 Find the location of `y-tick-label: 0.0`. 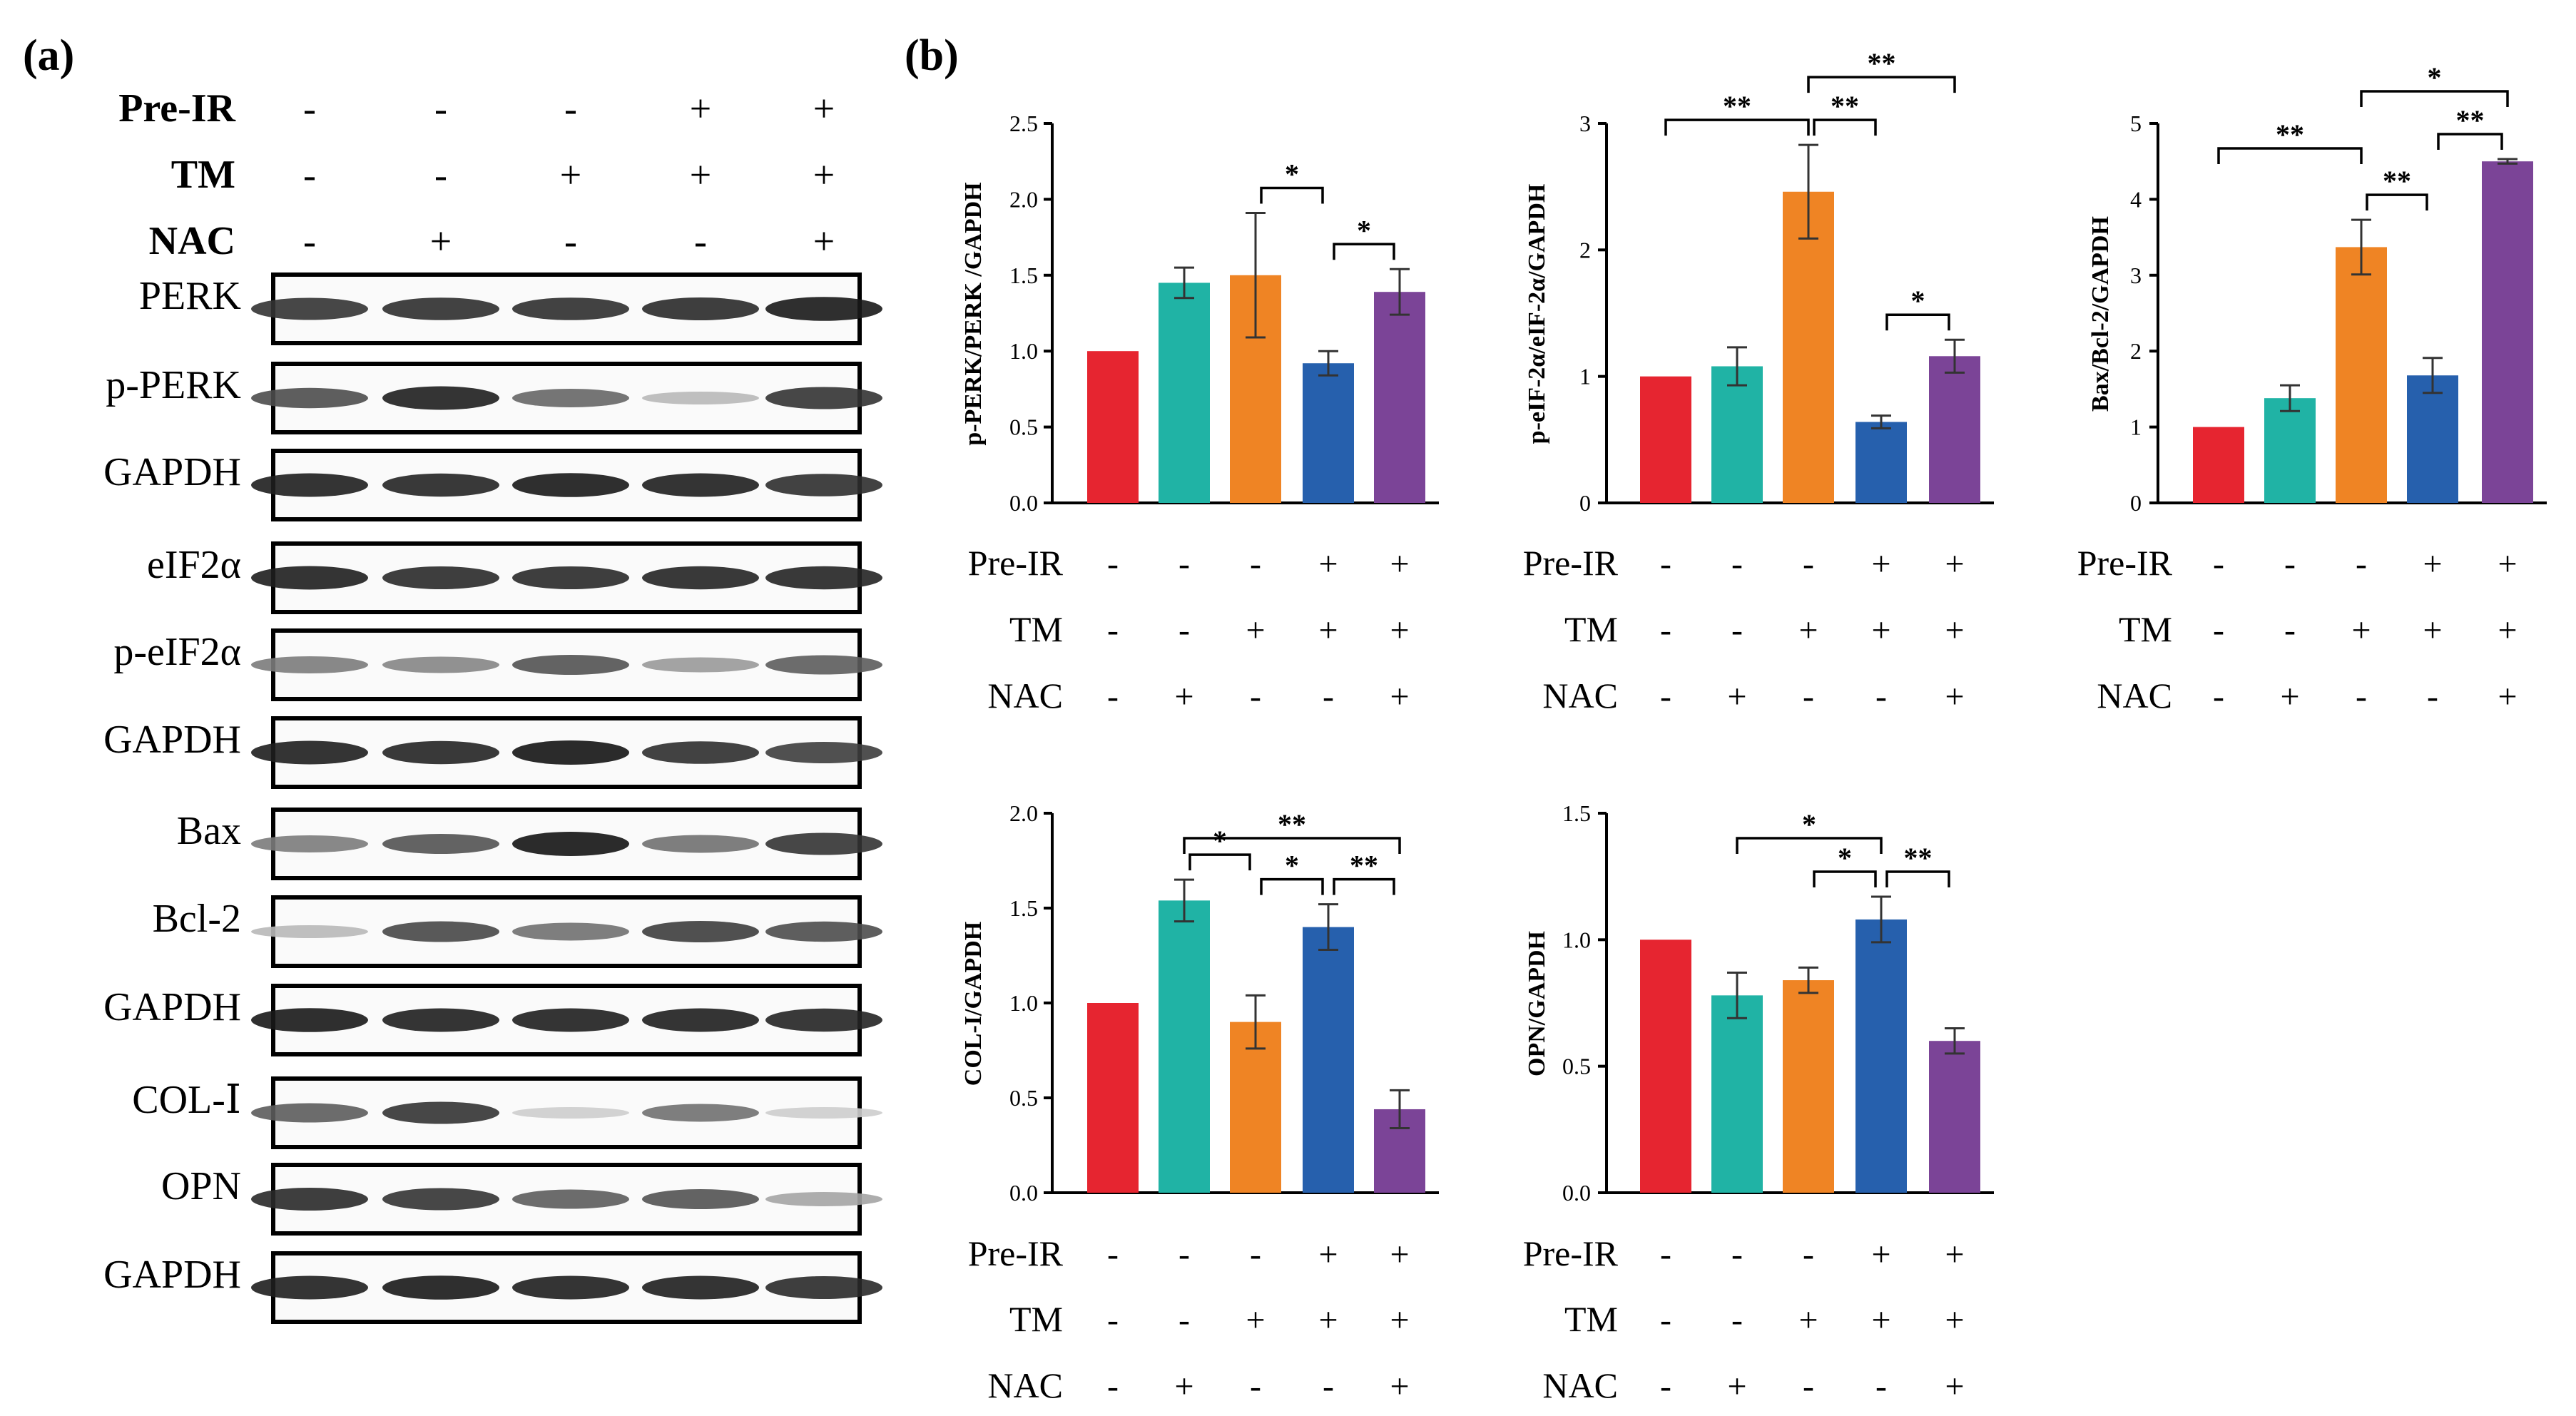

y-tick-label: 0.0 is located at coordinates (1023, 1193).